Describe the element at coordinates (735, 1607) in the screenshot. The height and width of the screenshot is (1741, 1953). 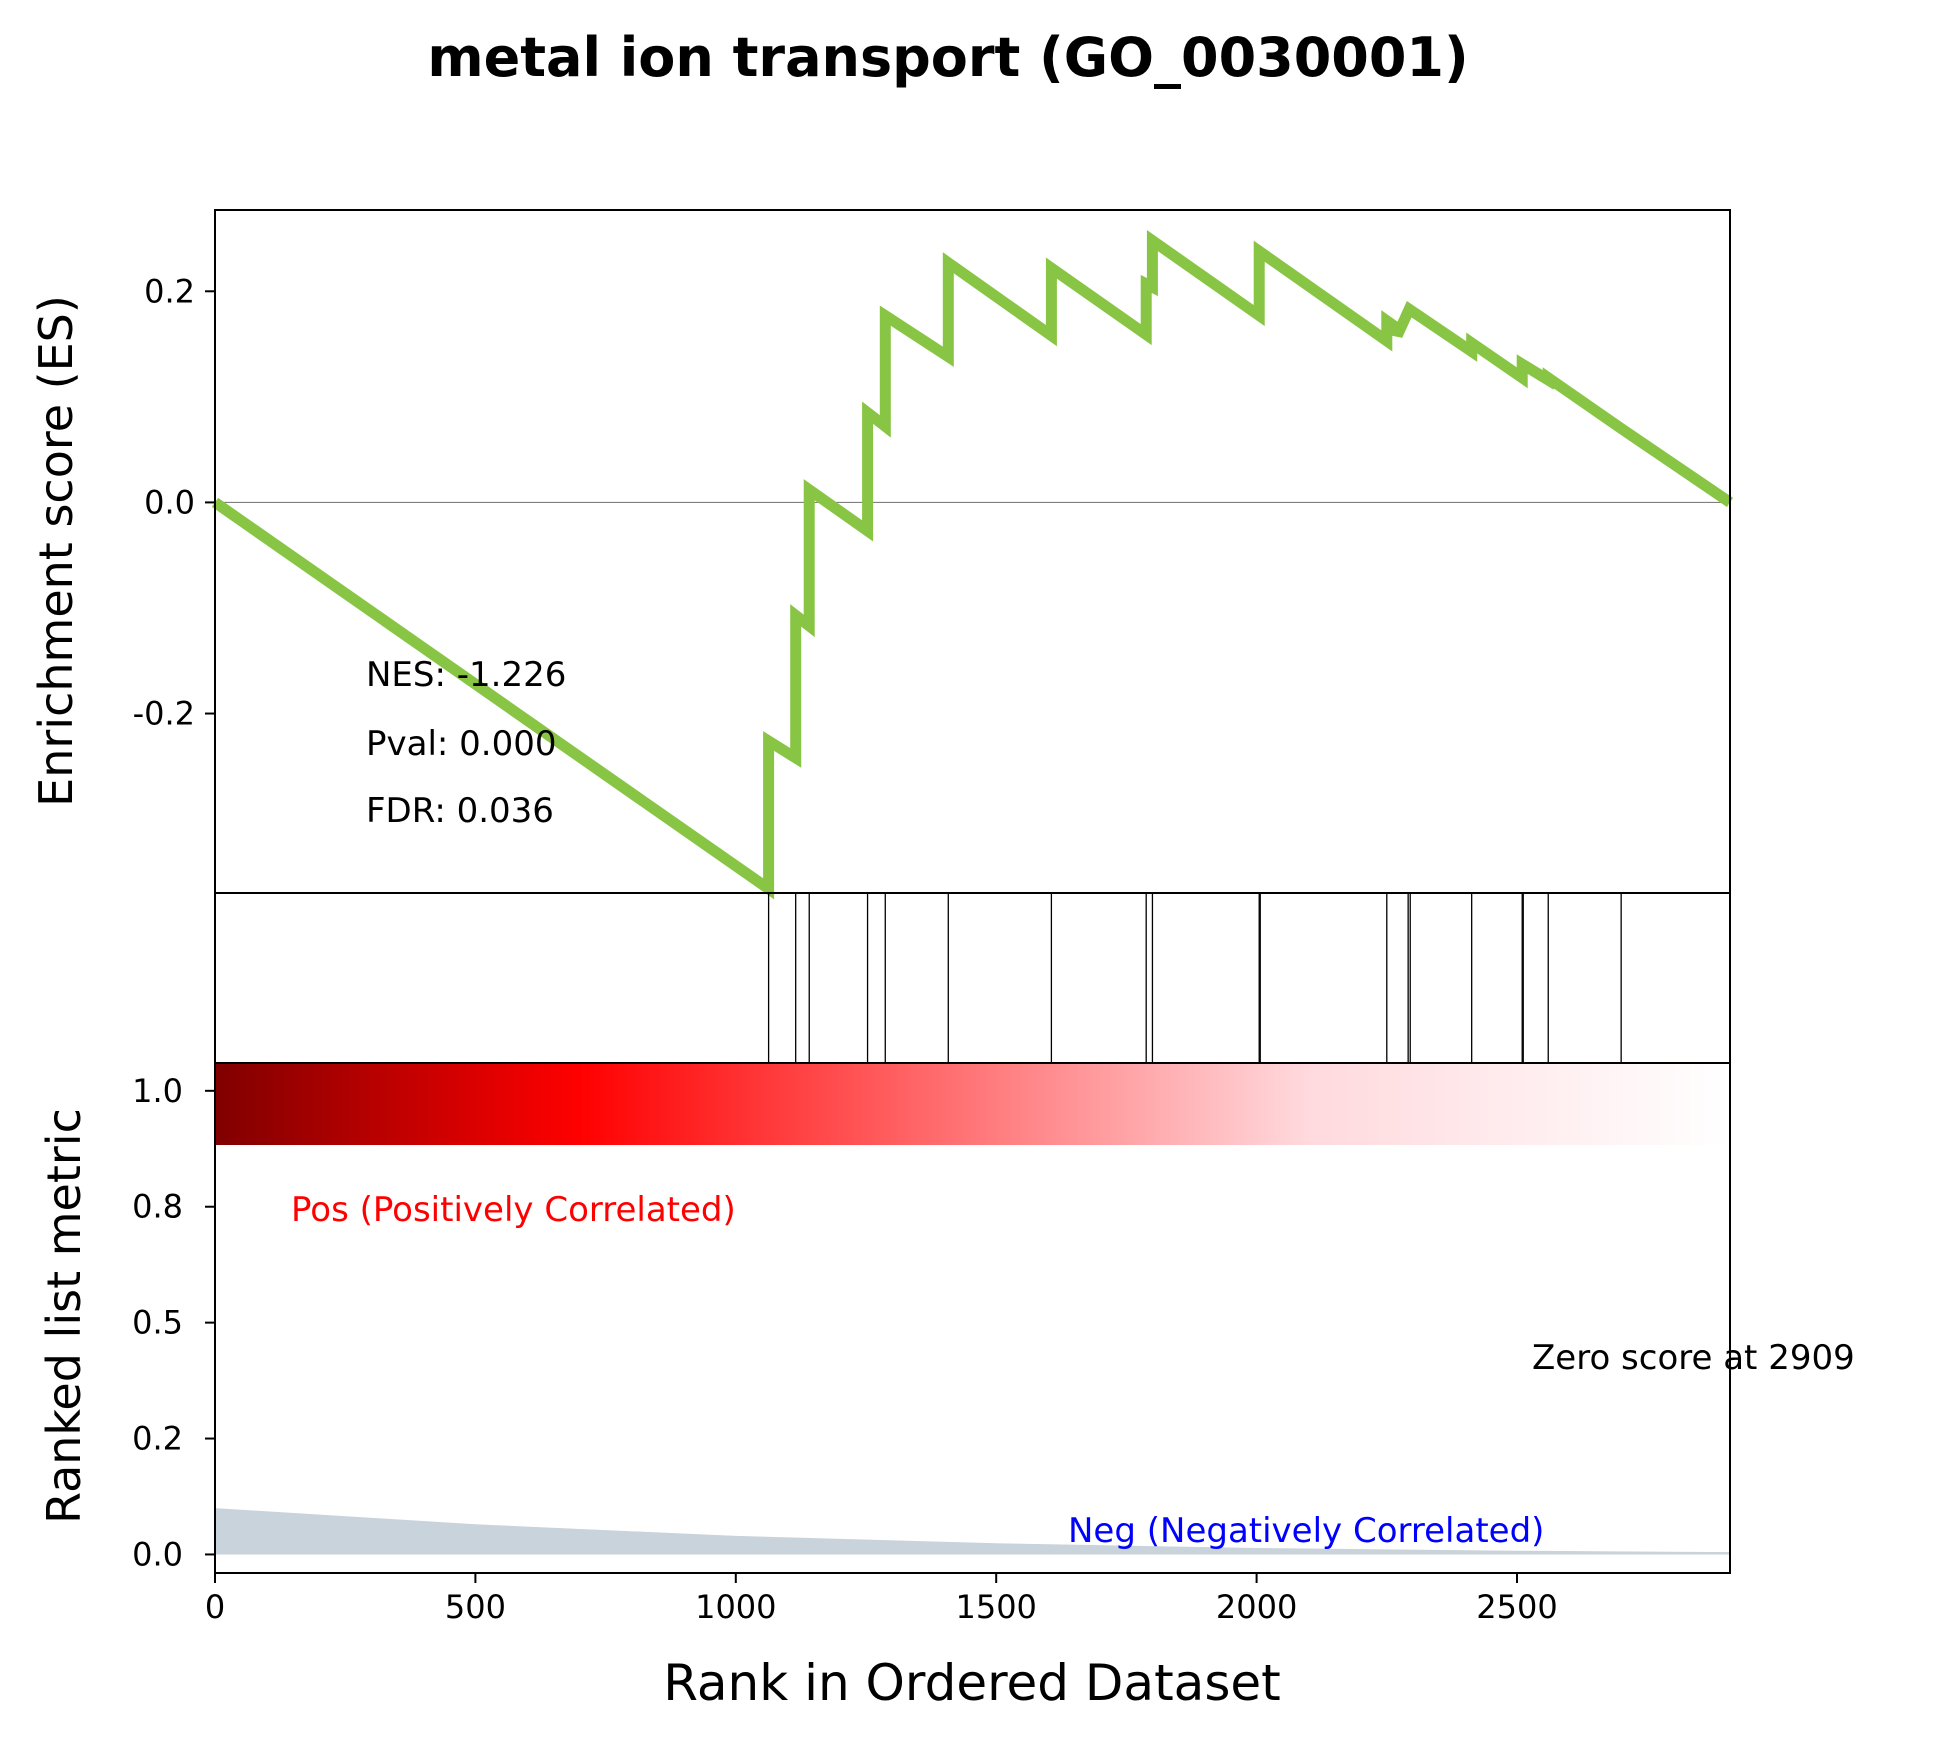
I see `x-tick-label: 1000` at that location.